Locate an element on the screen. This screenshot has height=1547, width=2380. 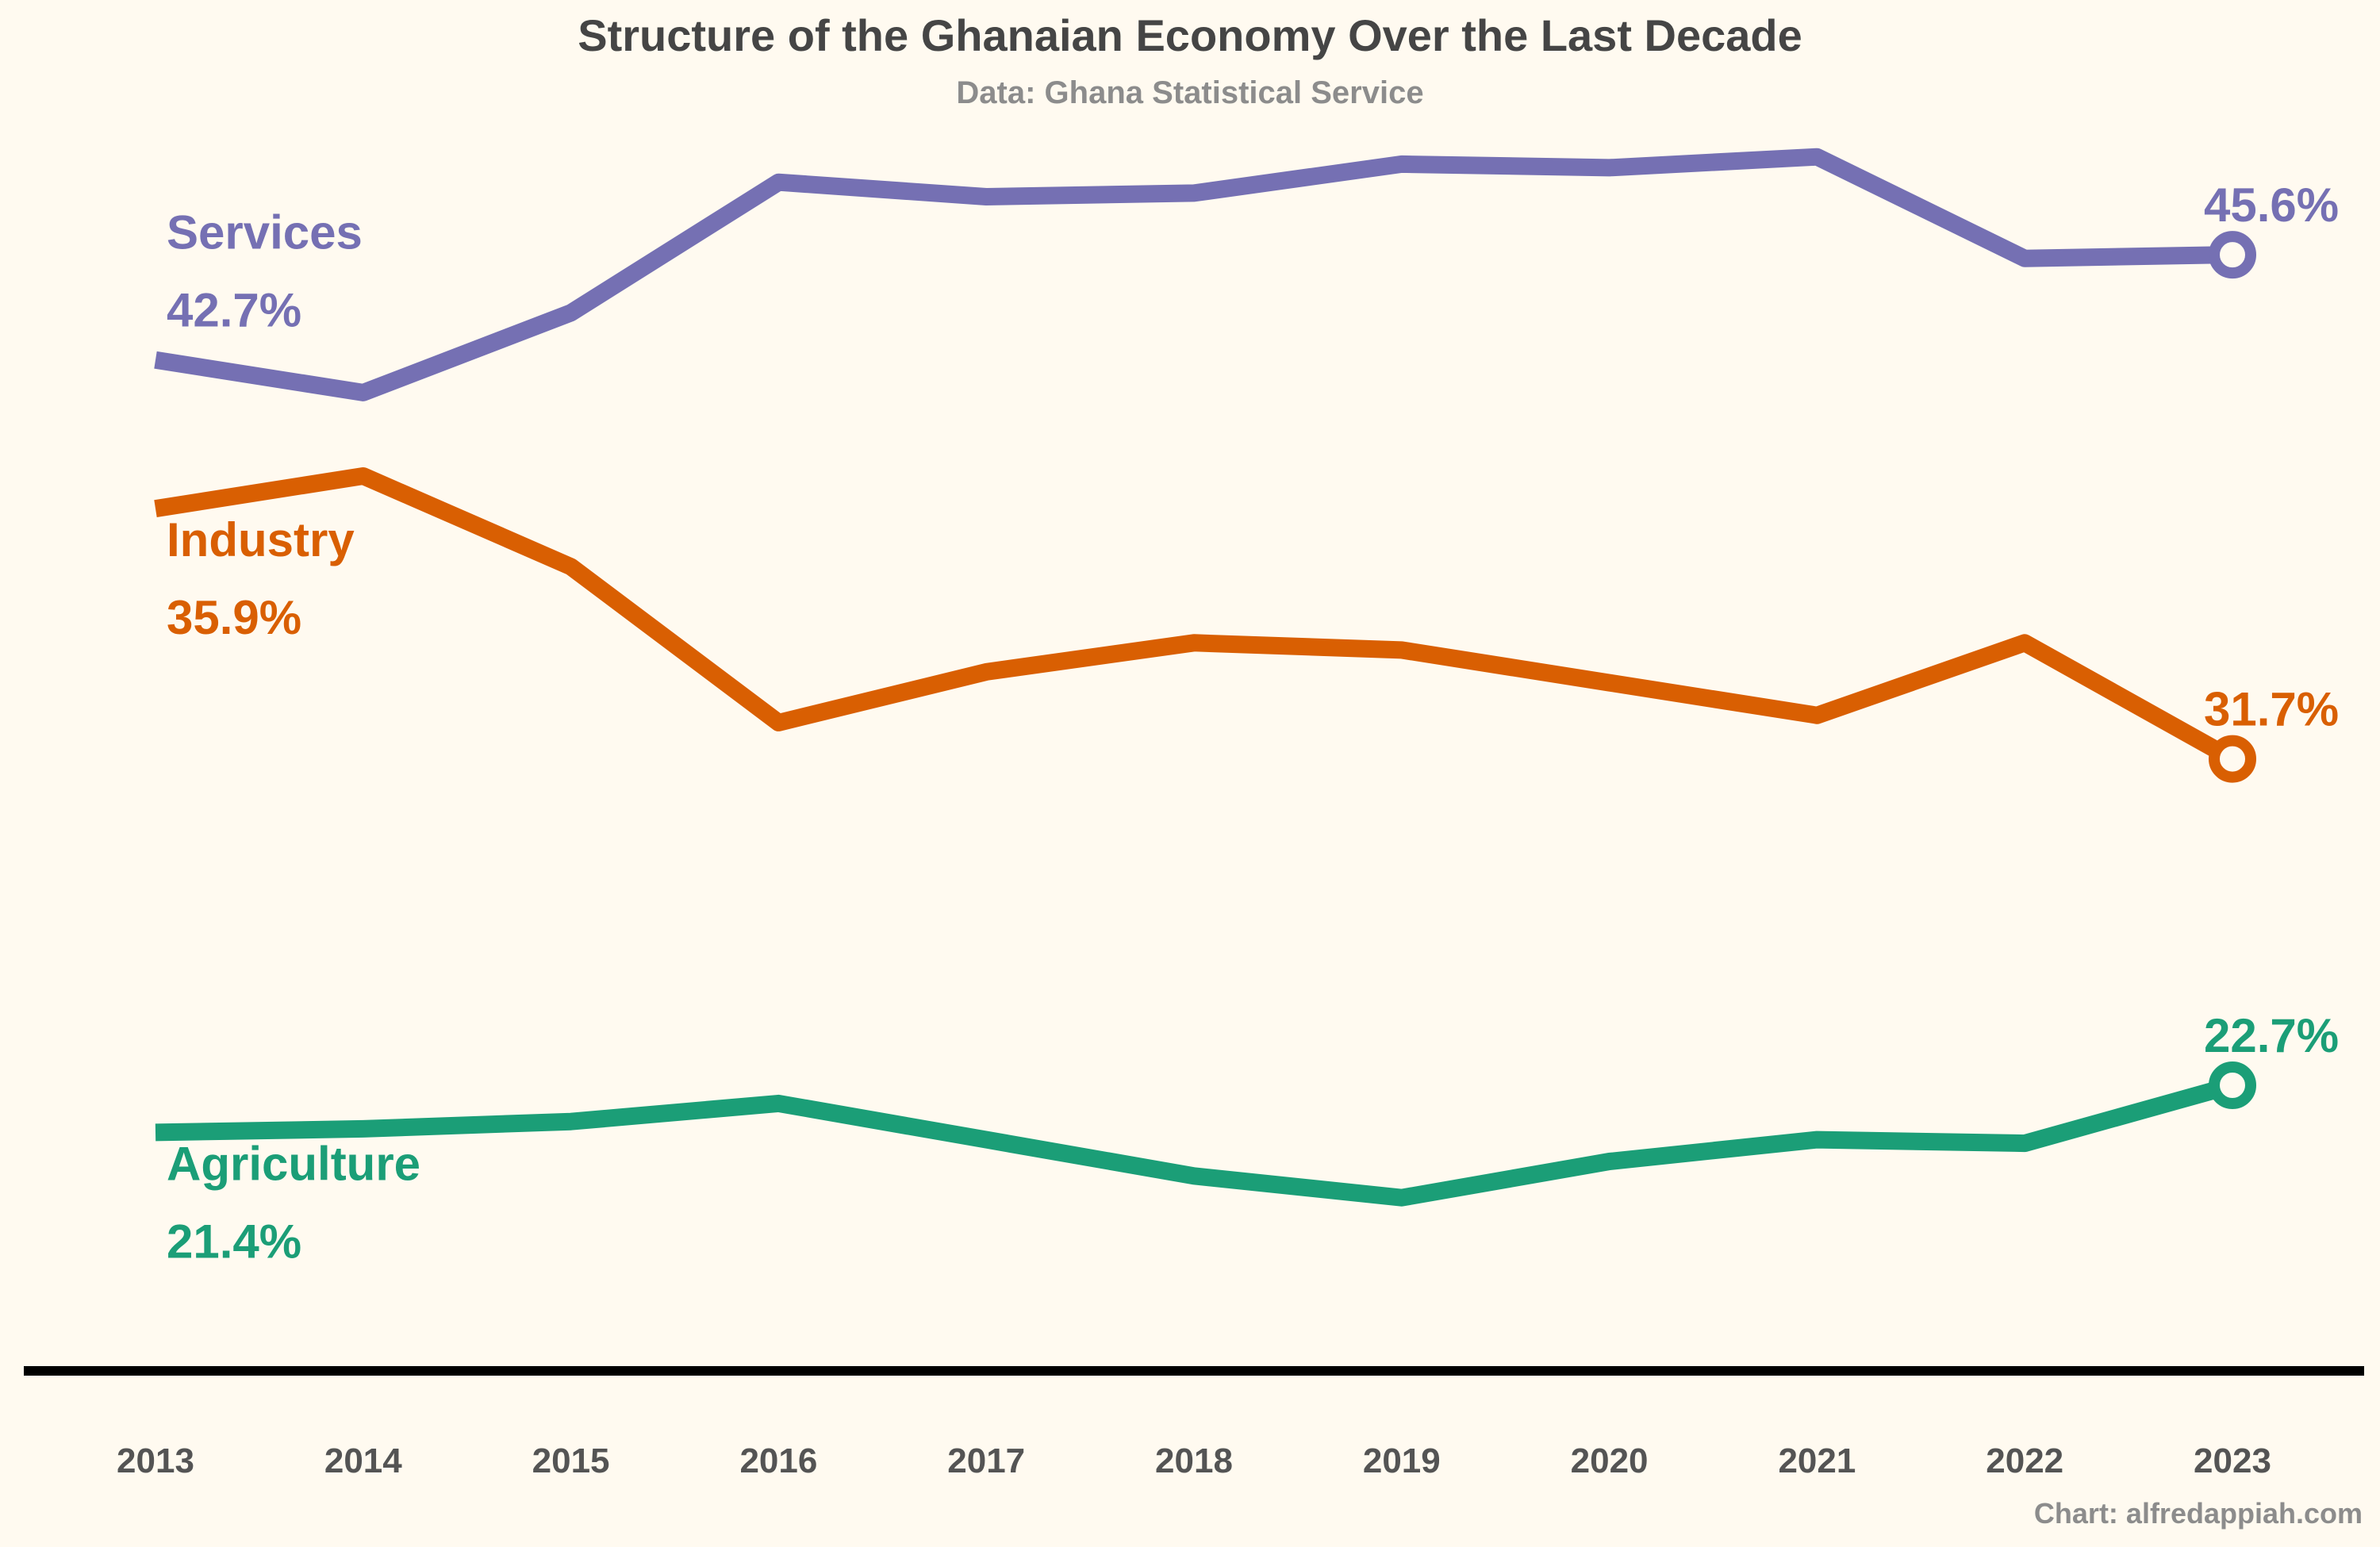
x-tick-label: 2020 is located at coordinates (1610, 1460).